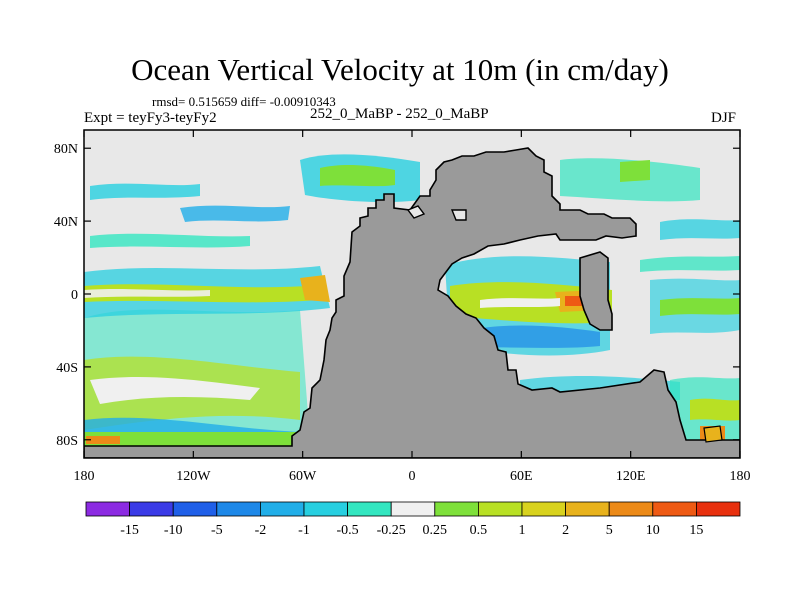 This screenshot has width=800, height=600. Describe the element at coordinates (391, 530) in the screenshot. I see `colorbar-label: -0.25` at that location.